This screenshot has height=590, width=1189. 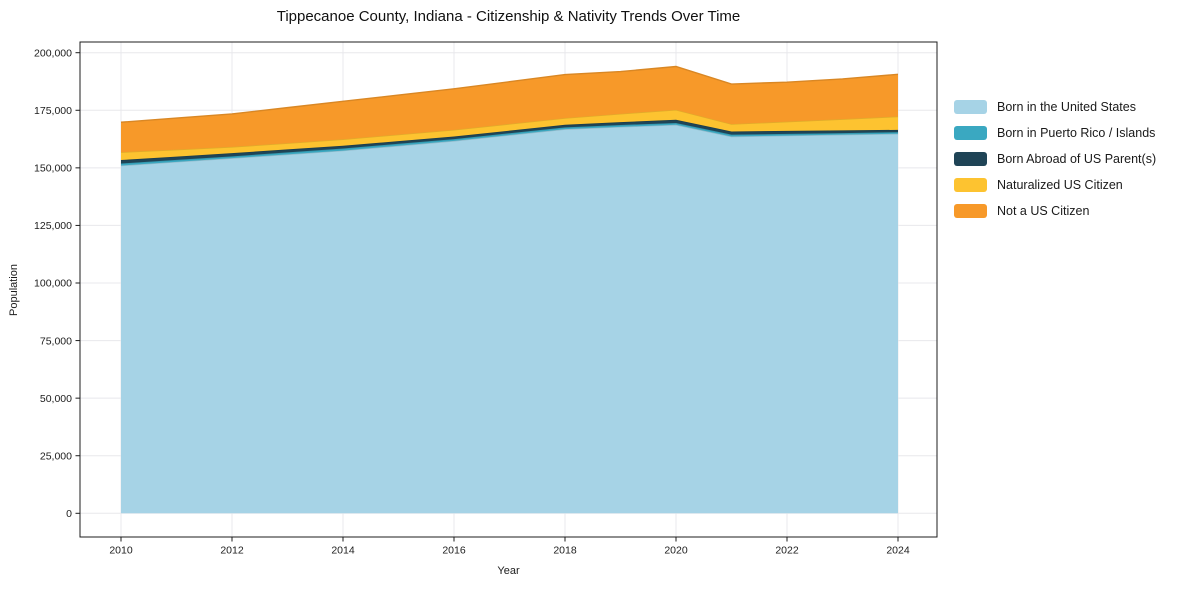 I want to click on legend-swatch-naturalized, so click(x=970, y=185).